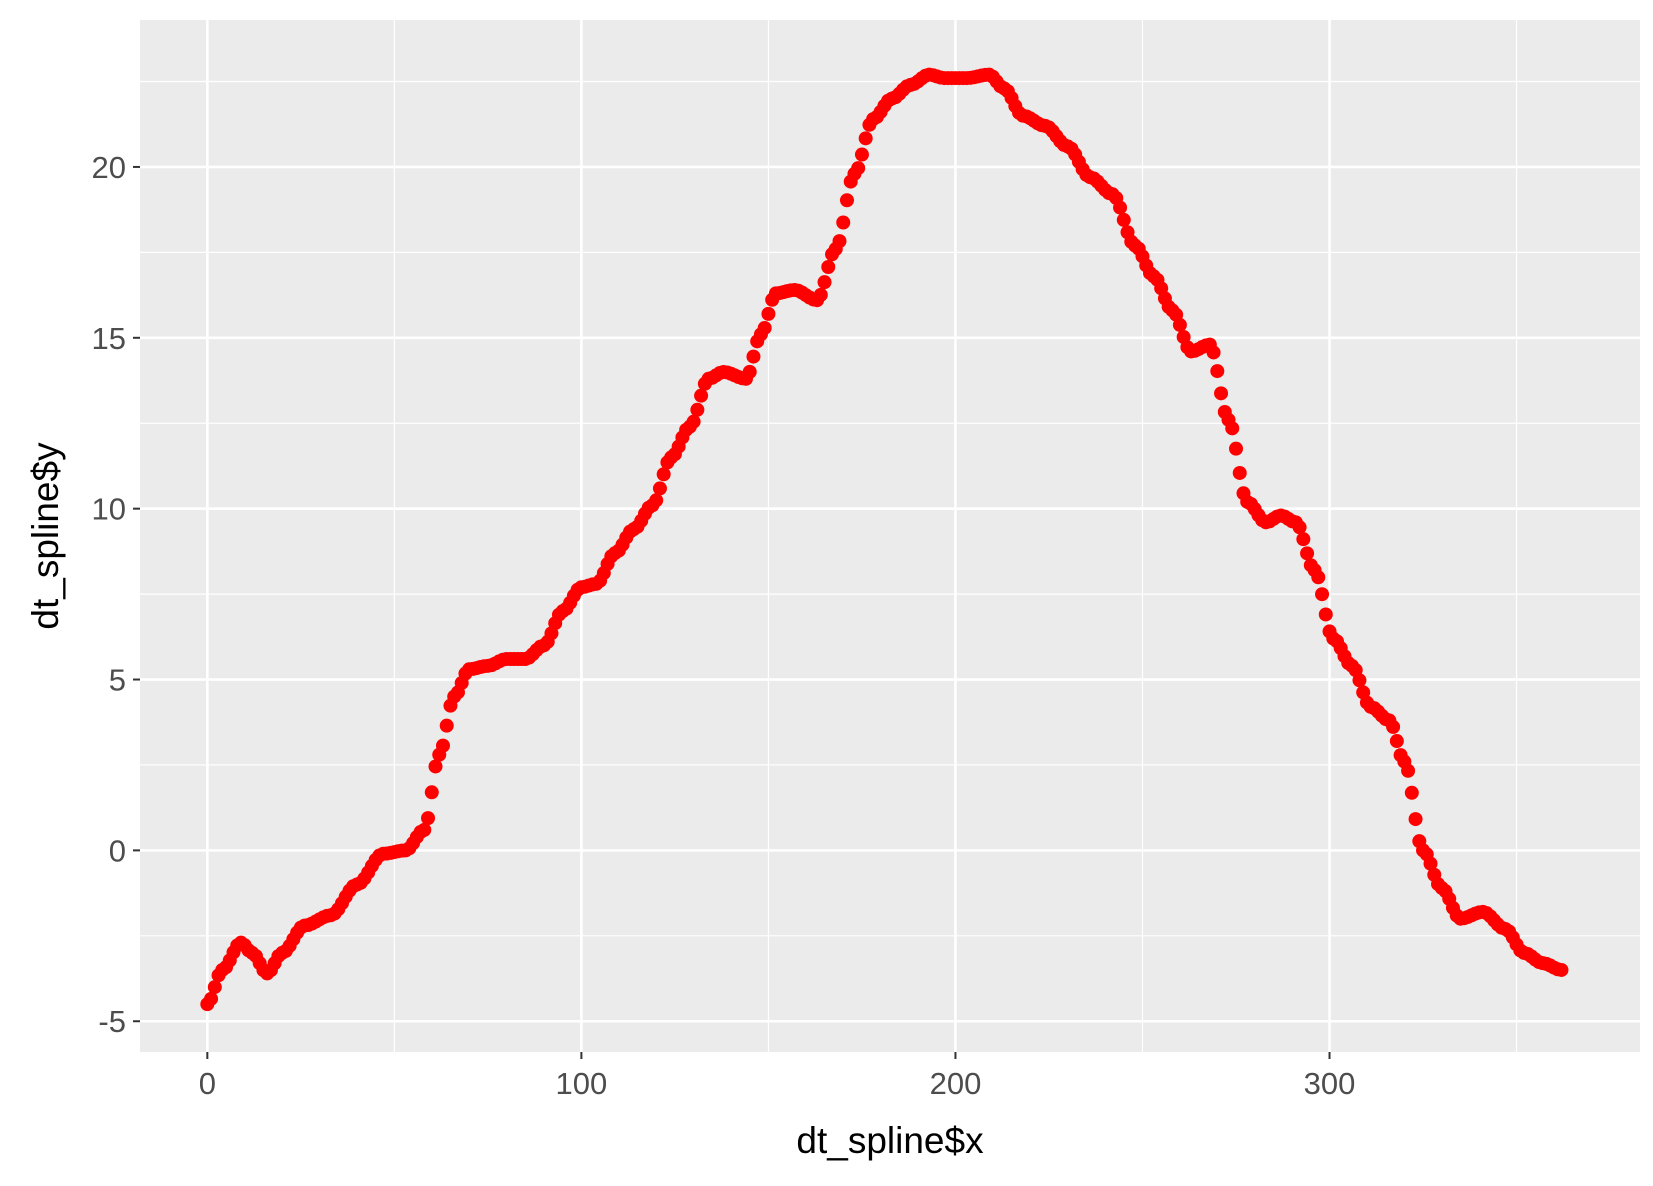  I want to click on y-tick-label: 5, so click(117, 680).